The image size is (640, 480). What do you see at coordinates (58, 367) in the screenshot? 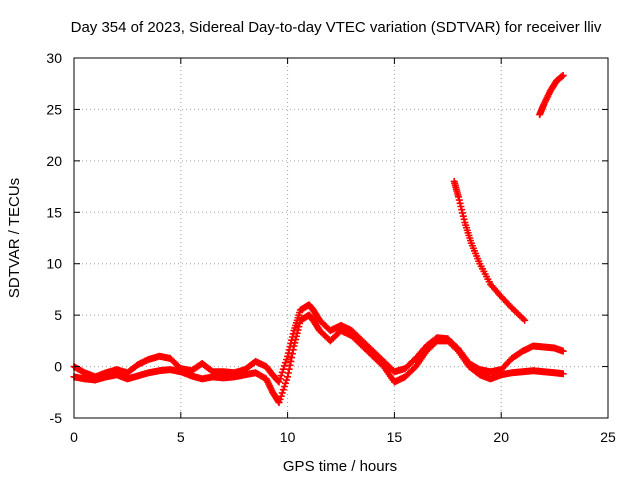
I see `y-tick-label: 0` at bounding box center [58, 367].